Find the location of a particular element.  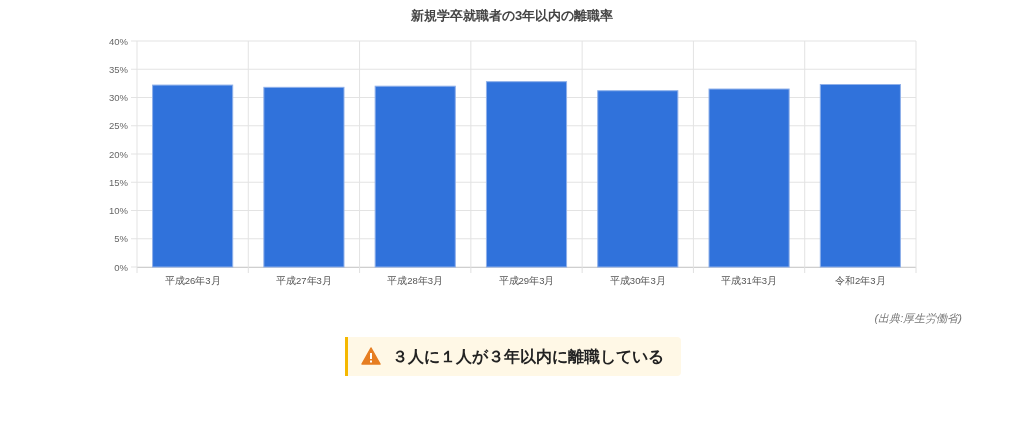

title: 新規学卒就職者の3年以内の離職率 is located at coordinates (512, 15).